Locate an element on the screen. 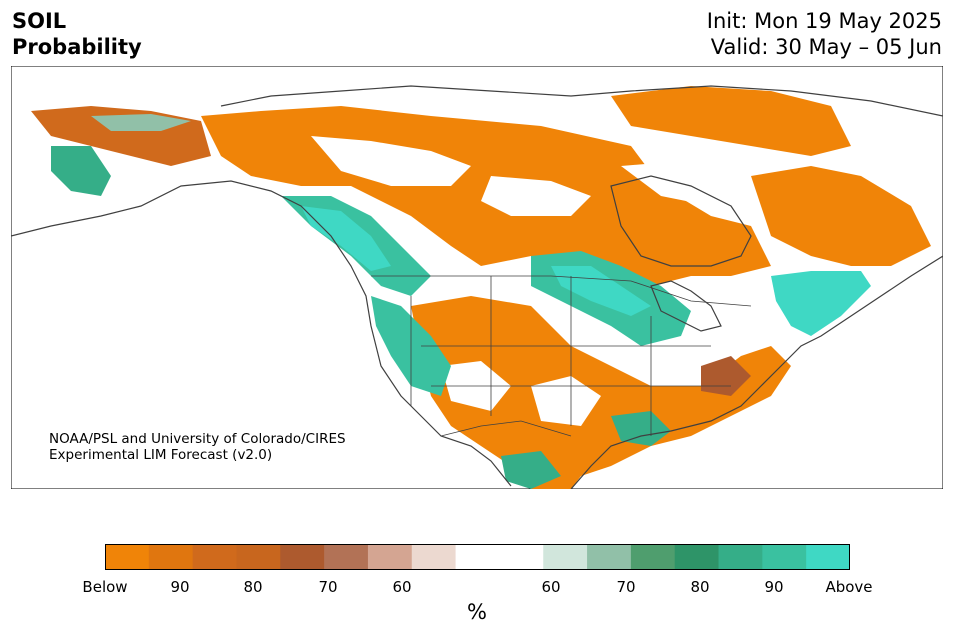 This screenshot has height=637, width=954. title-metric: Probability is located at coordinates (77, 47).